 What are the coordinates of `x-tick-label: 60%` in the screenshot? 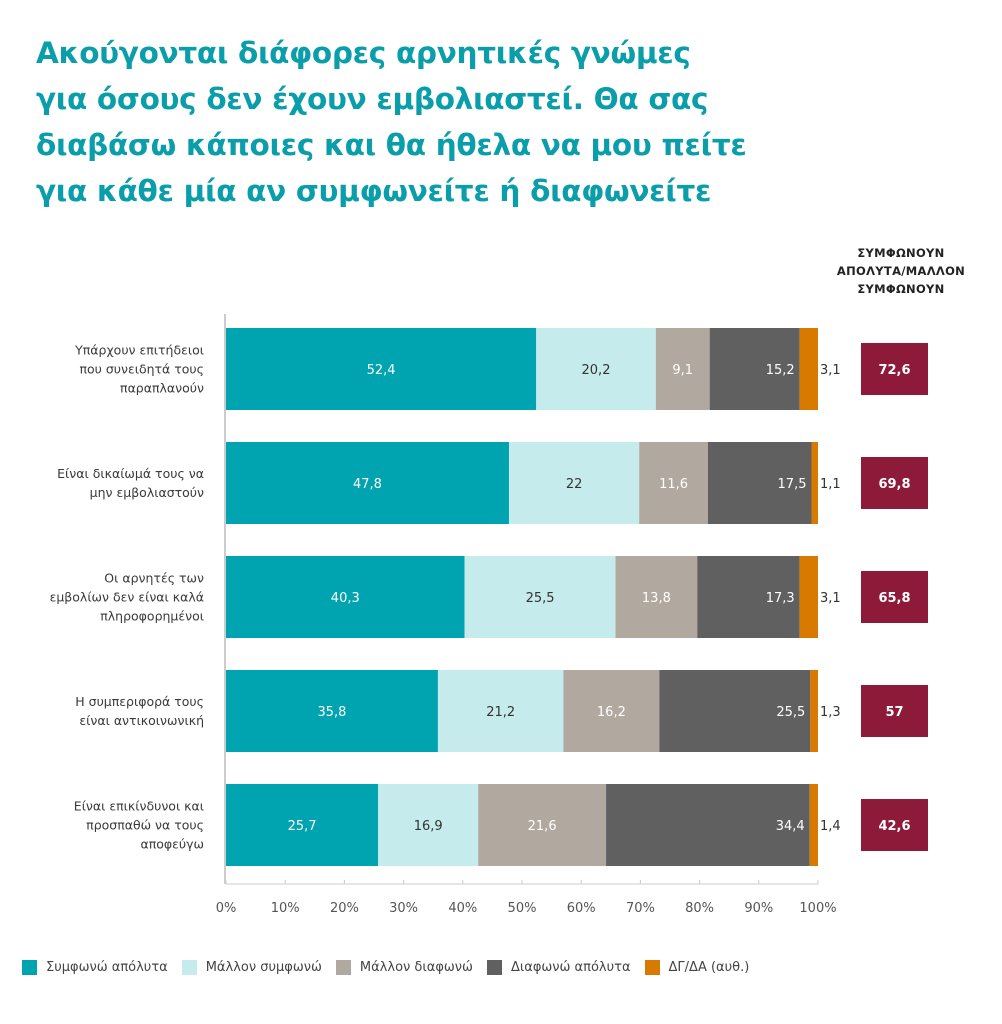 It's located at (581, 908).